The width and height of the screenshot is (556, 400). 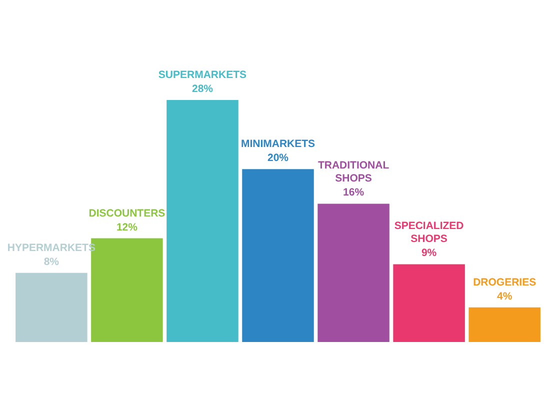 What do you see at coordinates (52, 262) in the screenshot?
I see `data-label: 8%` at bounding box center [52, 262].